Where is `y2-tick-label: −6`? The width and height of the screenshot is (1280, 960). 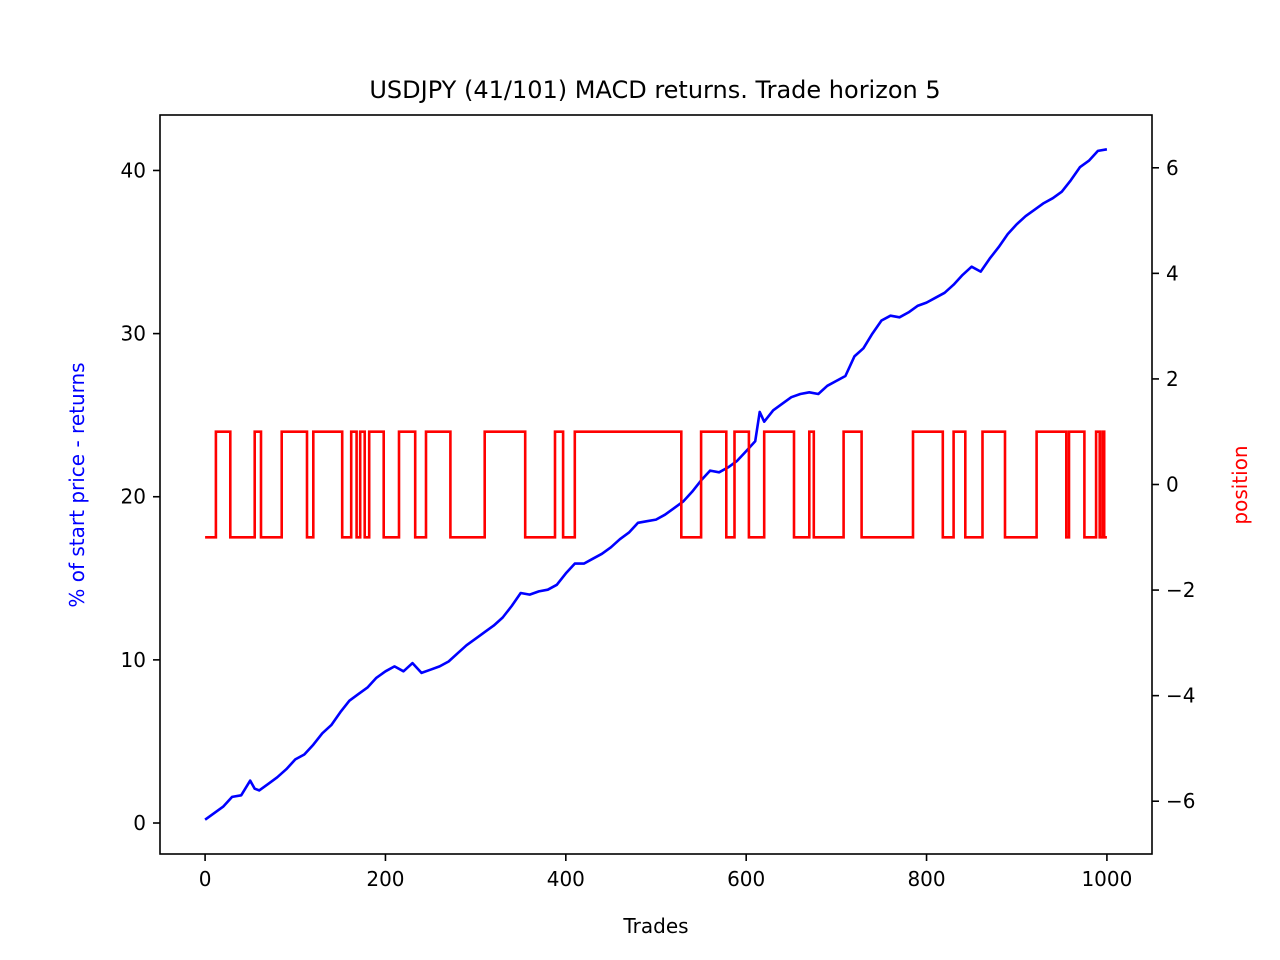
y2-tick-label: −6 is located at coordinates (1180, 801).